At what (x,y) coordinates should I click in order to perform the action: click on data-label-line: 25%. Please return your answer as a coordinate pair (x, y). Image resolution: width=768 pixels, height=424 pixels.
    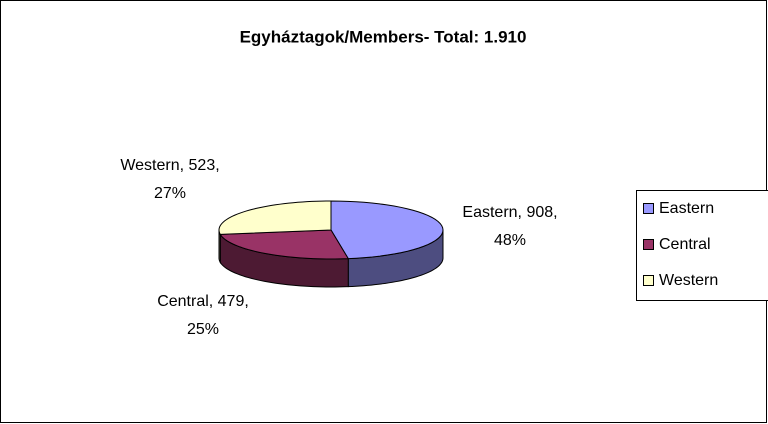
    Looking at the image, I should click on (203, 329).